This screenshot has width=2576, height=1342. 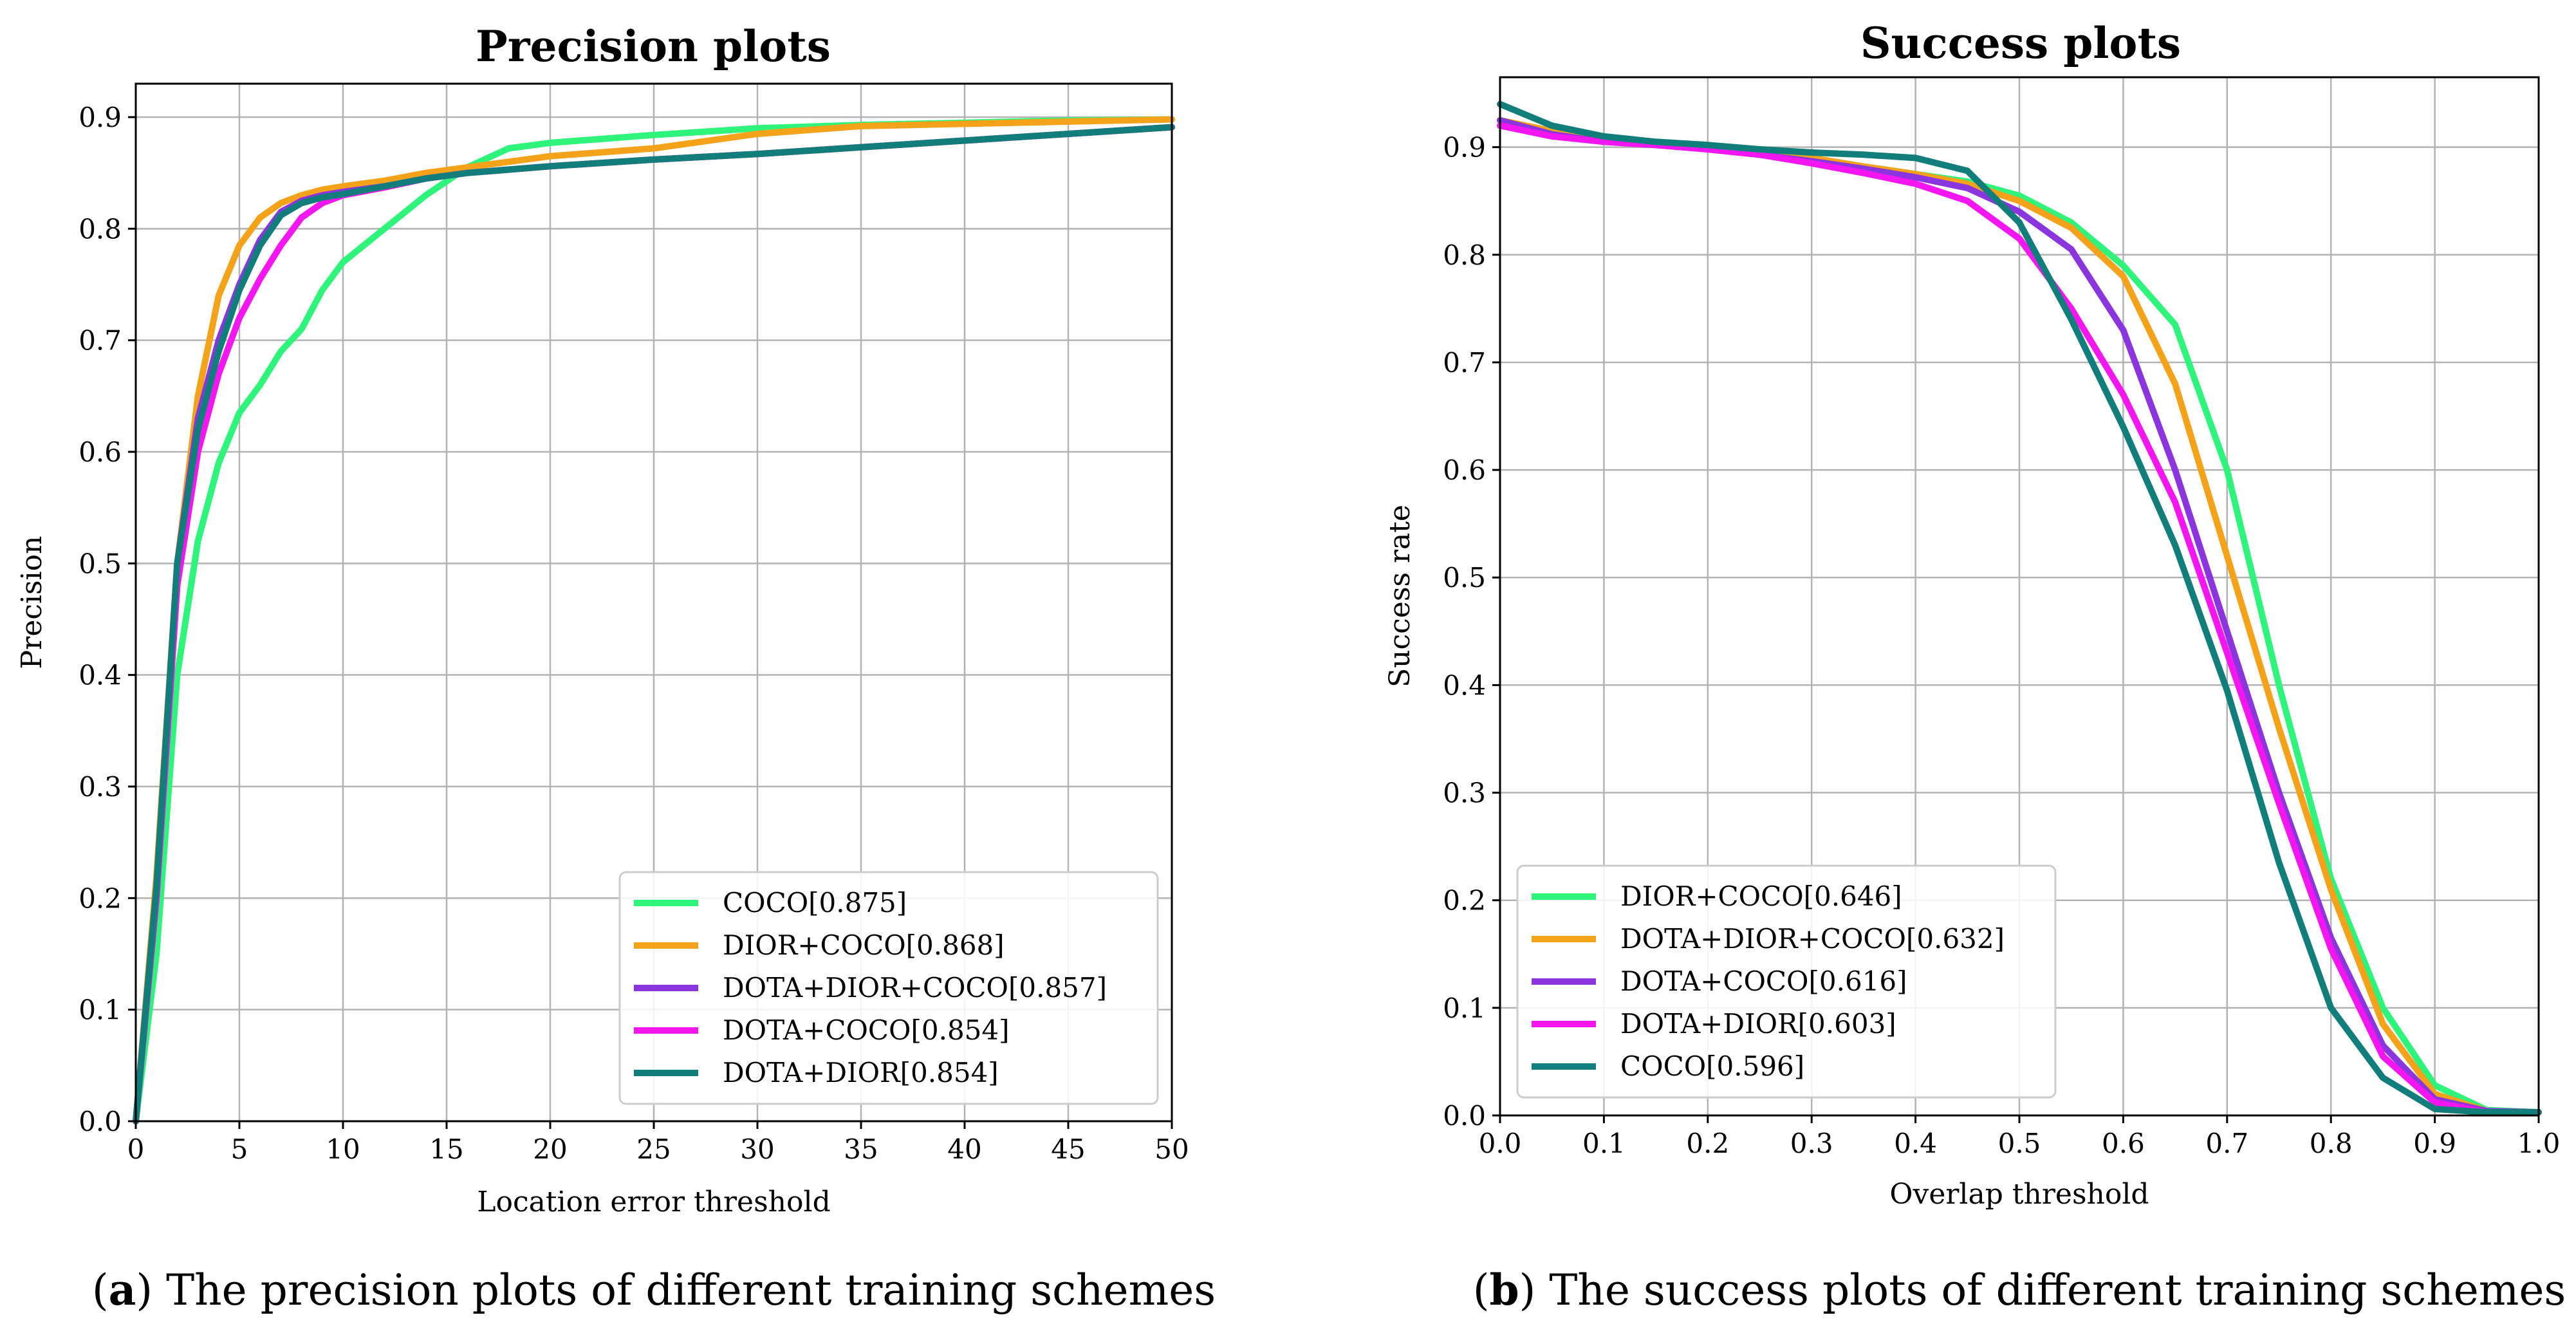 I want to click on x-tick-label: 35, so click(x=861, y=1149).